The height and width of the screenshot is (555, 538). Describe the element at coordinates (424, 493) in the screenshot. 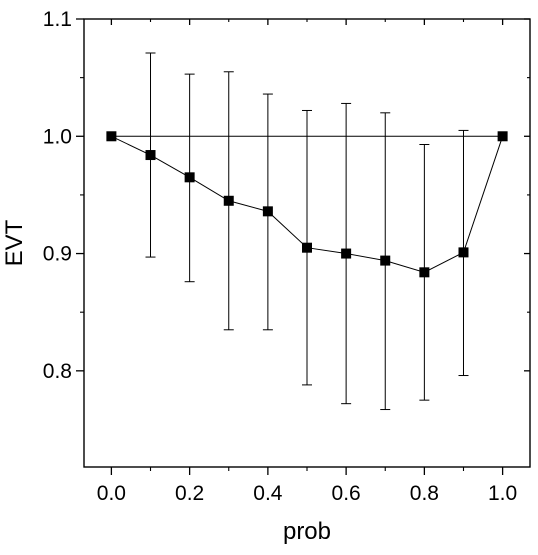

I see `x-tick-label: 0.8` at that location.